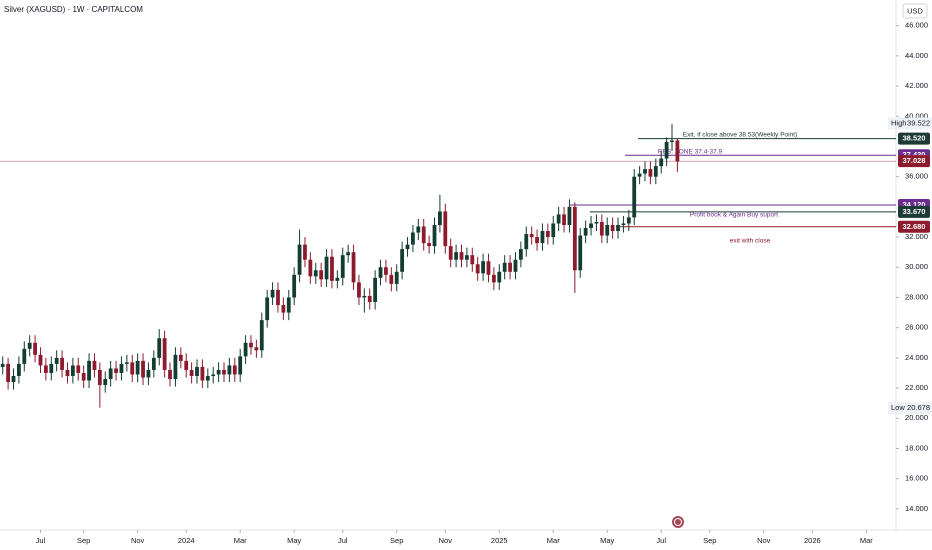  Describe the element at coordinates (73, 9) in the screenshot. I see `chart-title: Silver (XAGUSD) · 1W · CAPITALCOM` at that location.